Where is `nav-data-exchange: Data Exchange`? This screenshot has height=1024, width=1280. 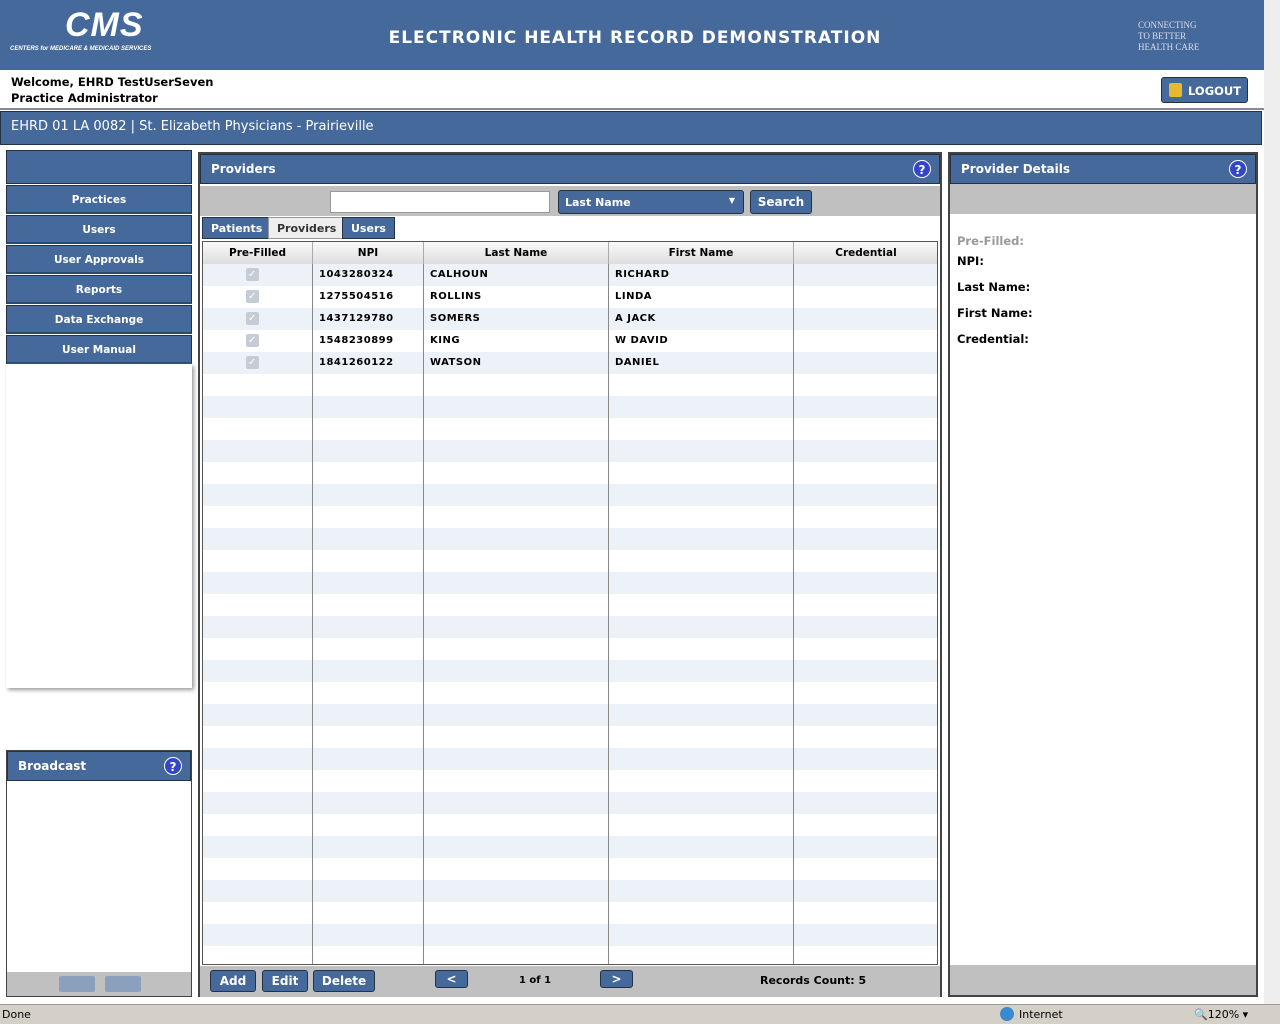
nav-data-exchange: Data Exchange is located at coordinates (99, 319).